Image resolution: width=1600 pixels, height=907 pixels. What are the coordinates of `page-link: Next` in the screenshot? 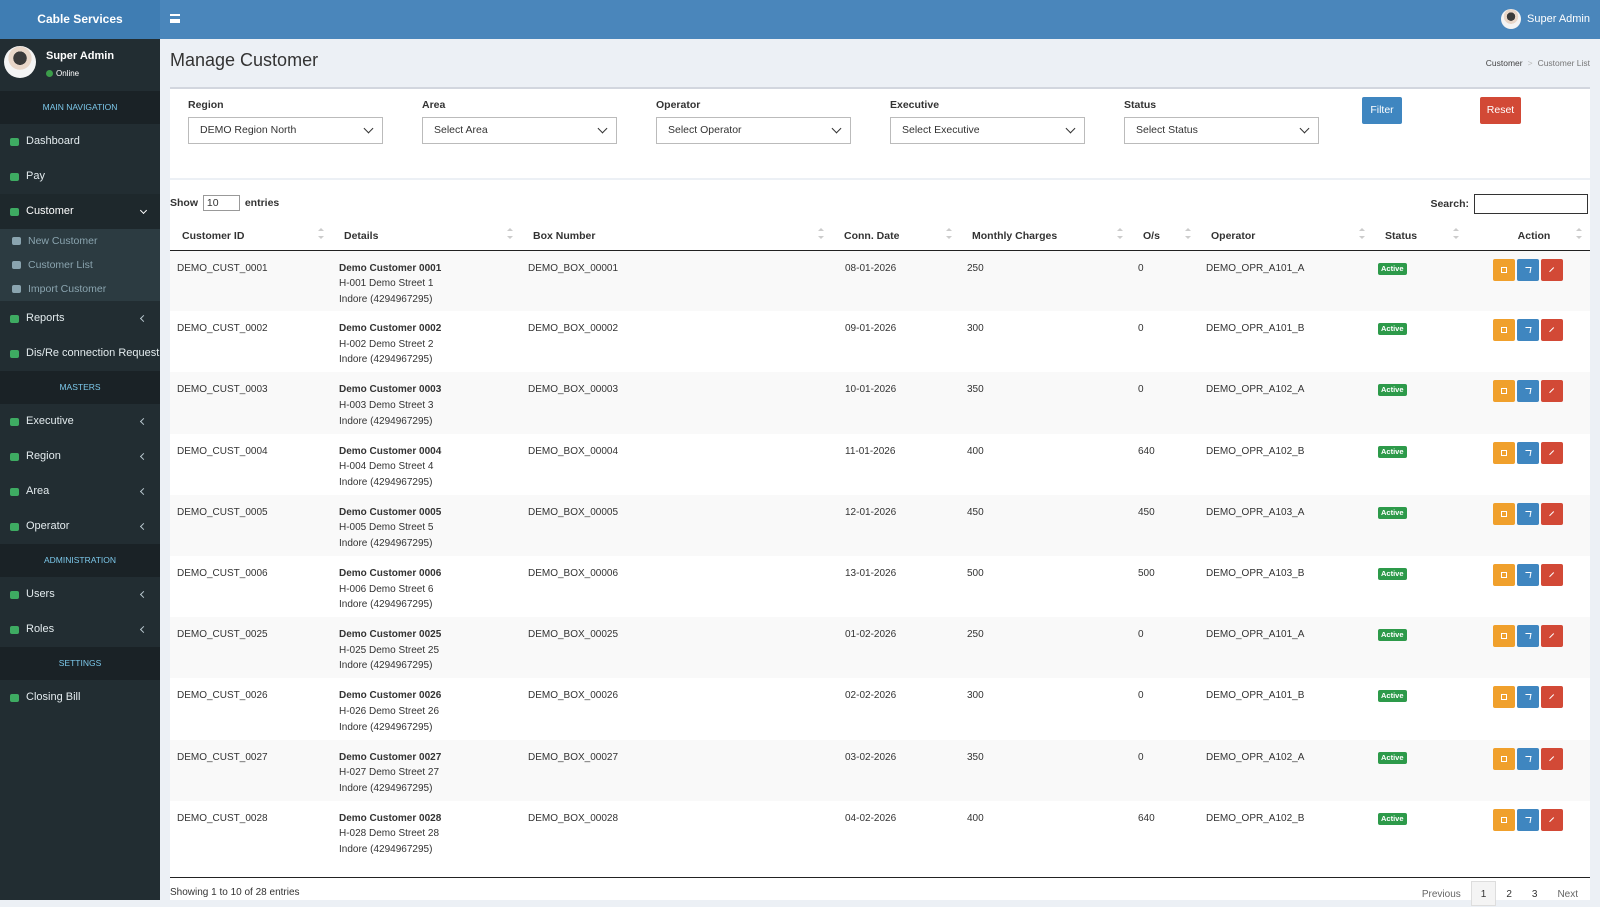 It's located at (1567, 894).